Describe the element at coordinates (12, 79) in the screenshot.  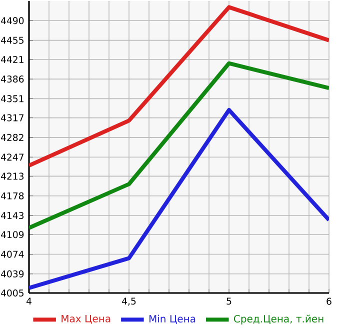
I see `y-tick-label: 4386` at that location.